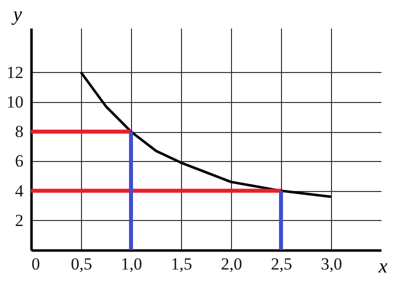  I want to click on x-tick-label: 3,0, so click(331, 264).